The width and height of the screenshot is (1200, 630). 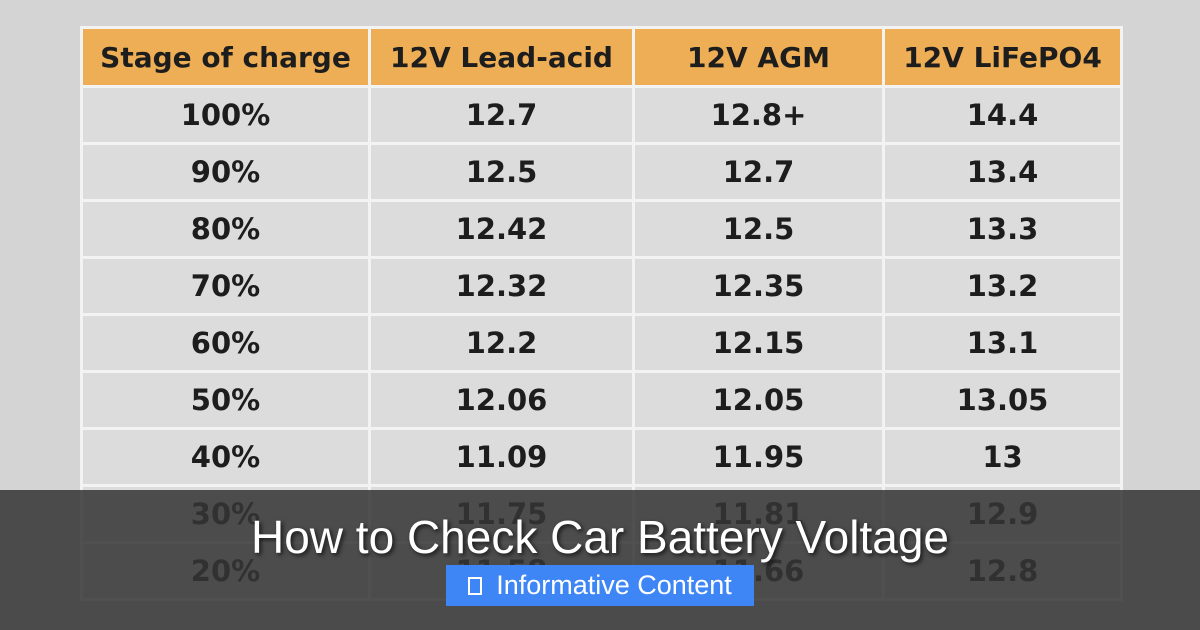 I want to click on cell-agm: 12.8+, so click(x=758, y=115).